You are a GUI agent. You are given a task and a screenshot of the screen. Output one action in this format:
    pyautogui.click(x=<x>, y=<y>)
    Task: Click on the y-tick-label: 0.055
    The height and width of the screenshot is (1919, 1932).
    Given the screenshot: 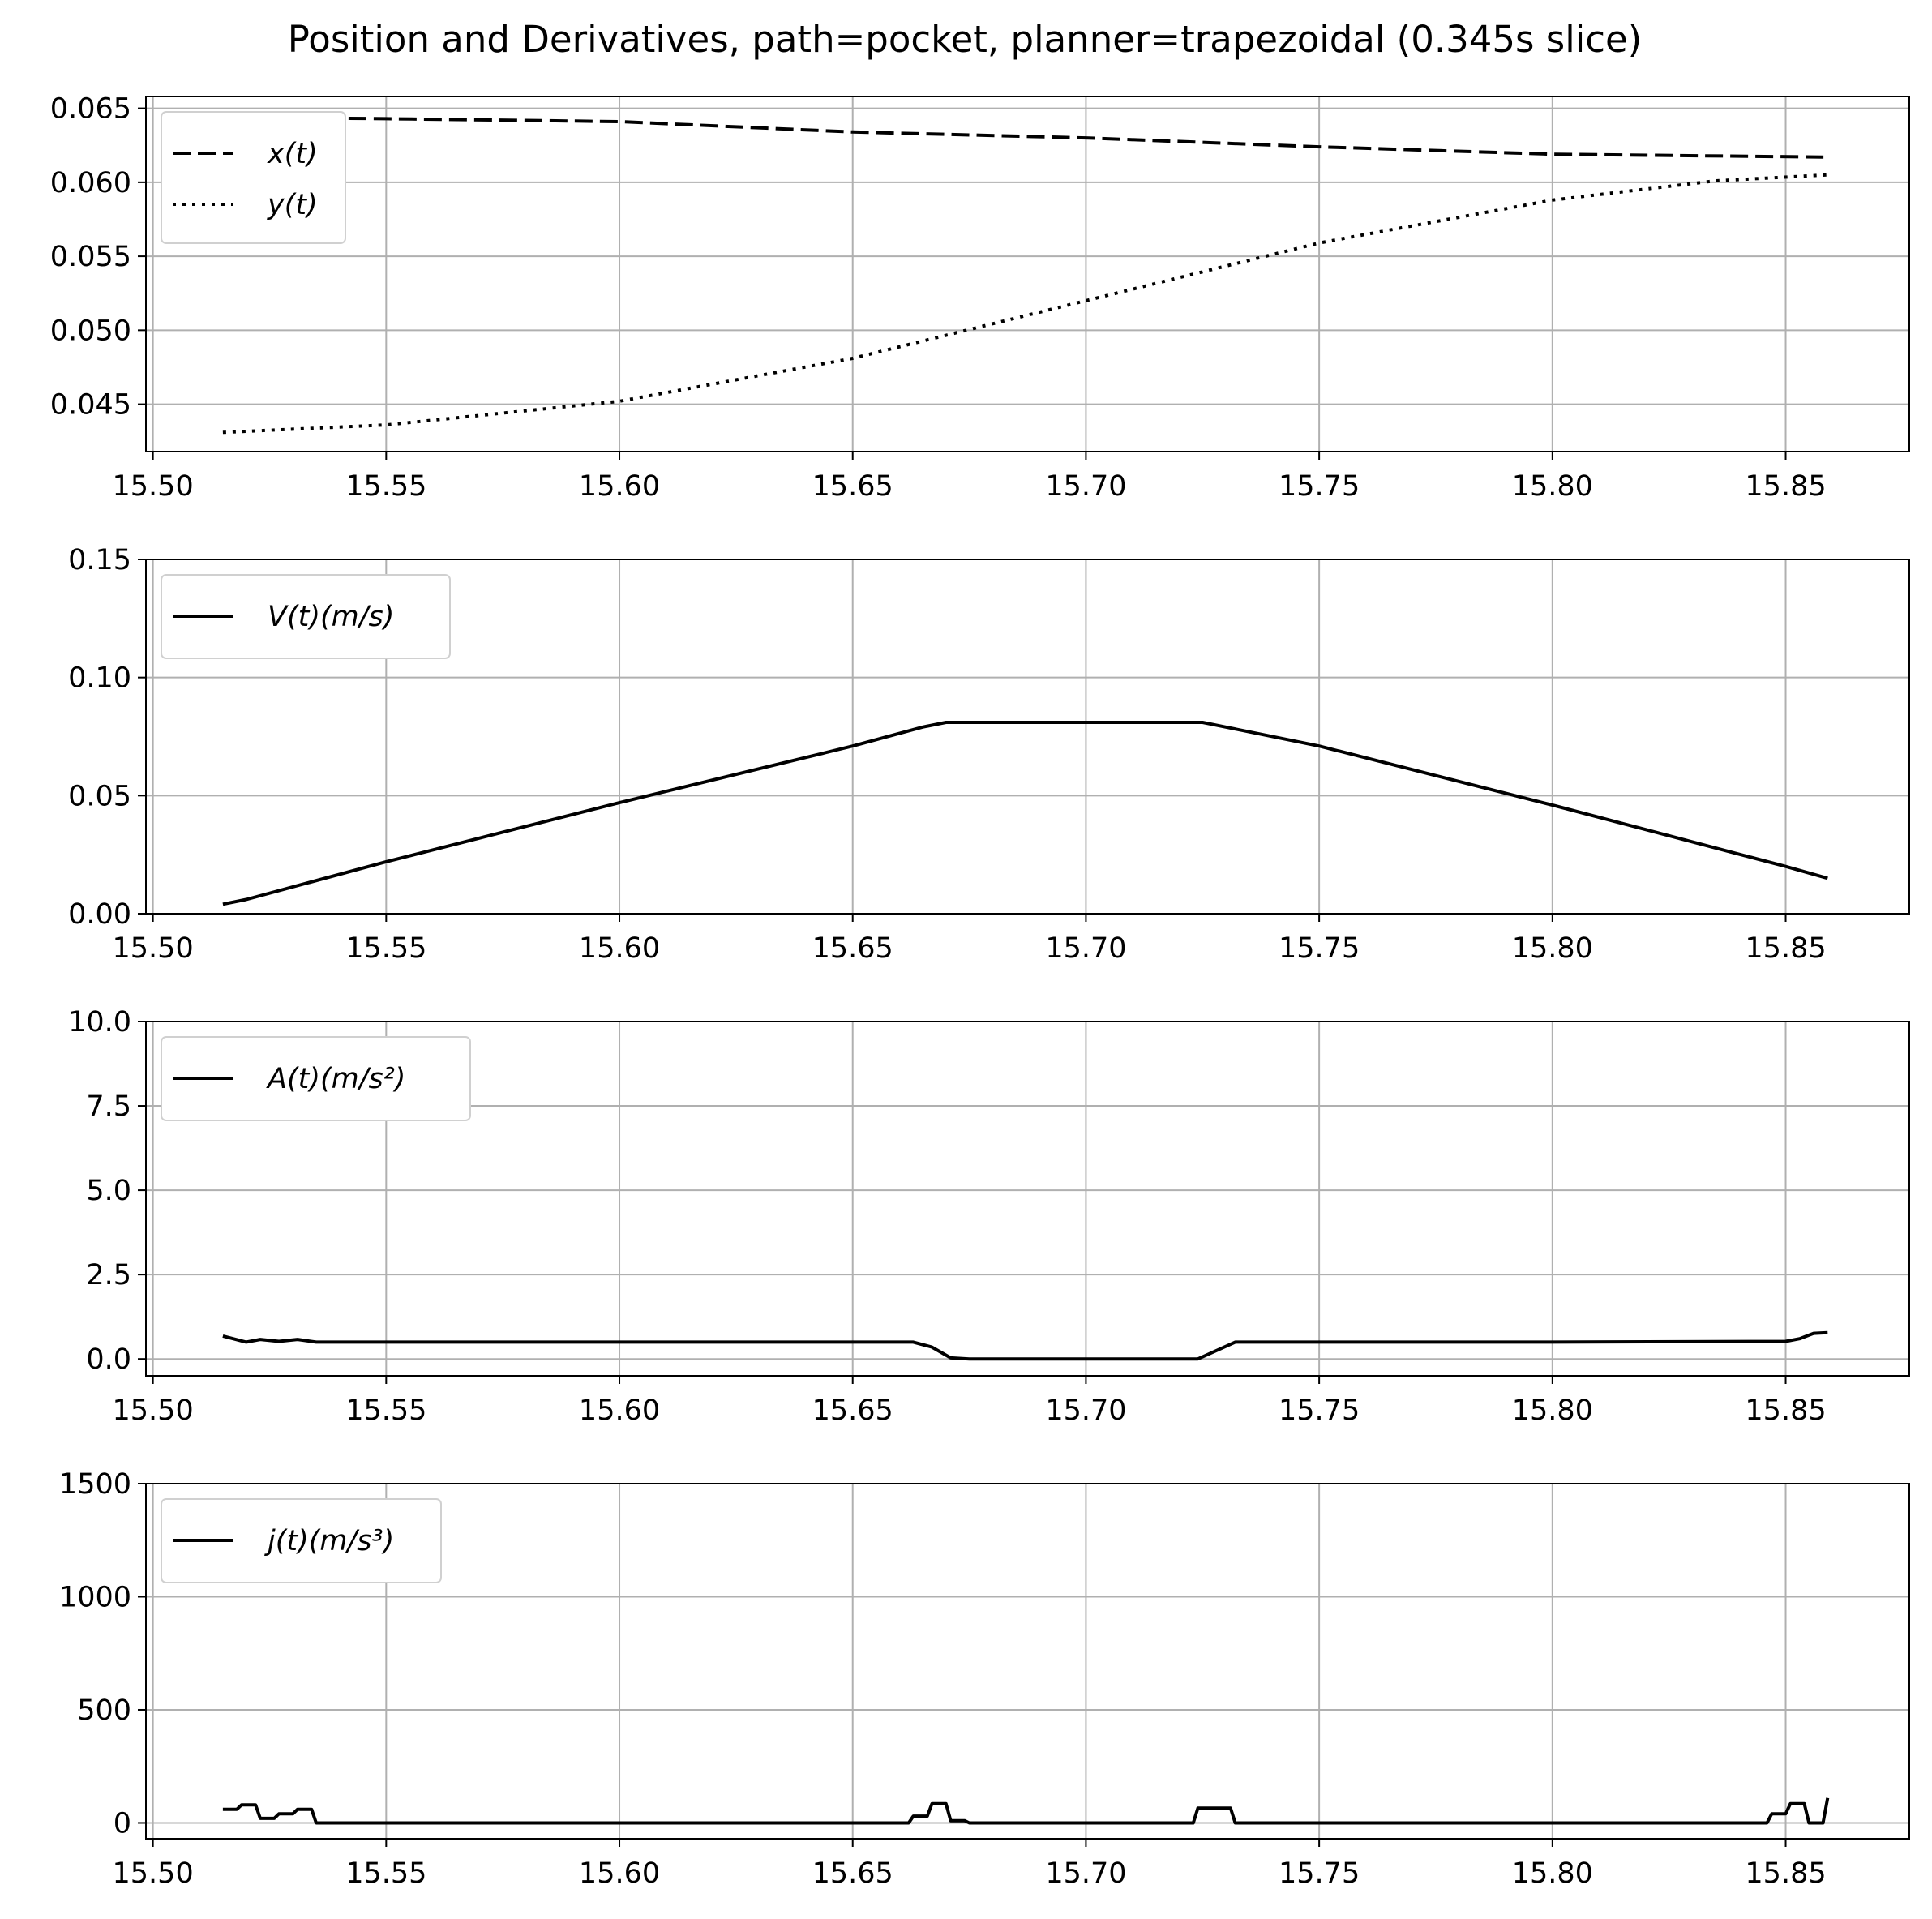 What is the action you would take?
    pyautogui.click(x=90, y=257)
    